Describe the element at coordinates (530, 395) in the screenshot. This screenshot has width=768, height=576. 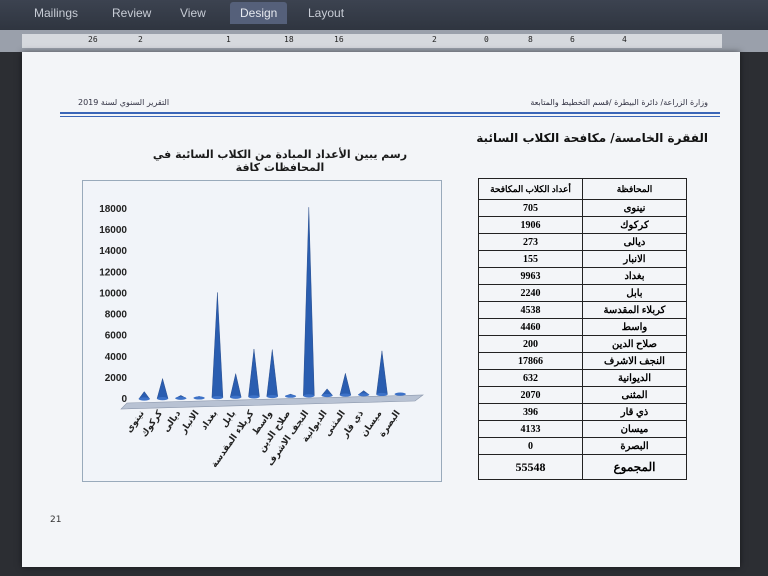
I see `cell-count: 2070` at that location.